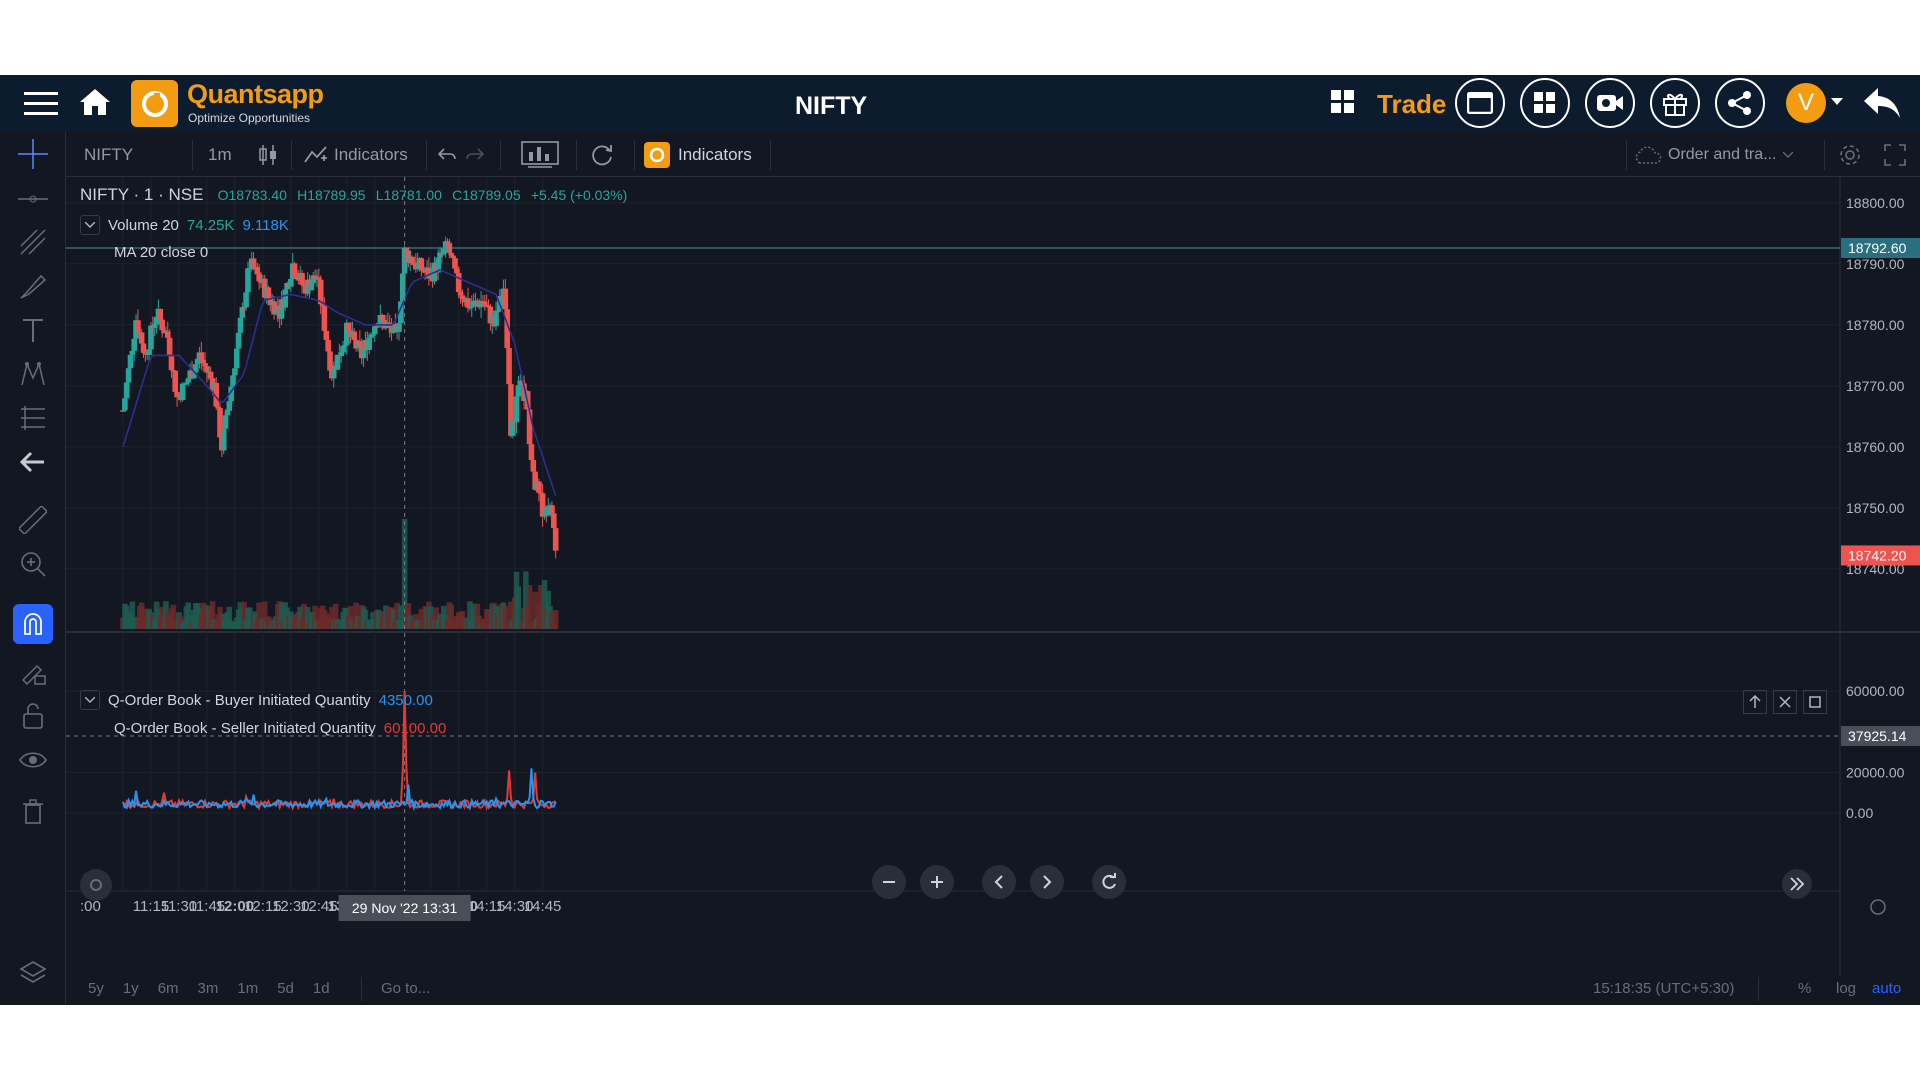 The image size is (1920, 1080). Describe the element at coordinates (1882, 103) in the screenshot. I see `back-arrow-icon` at that location.